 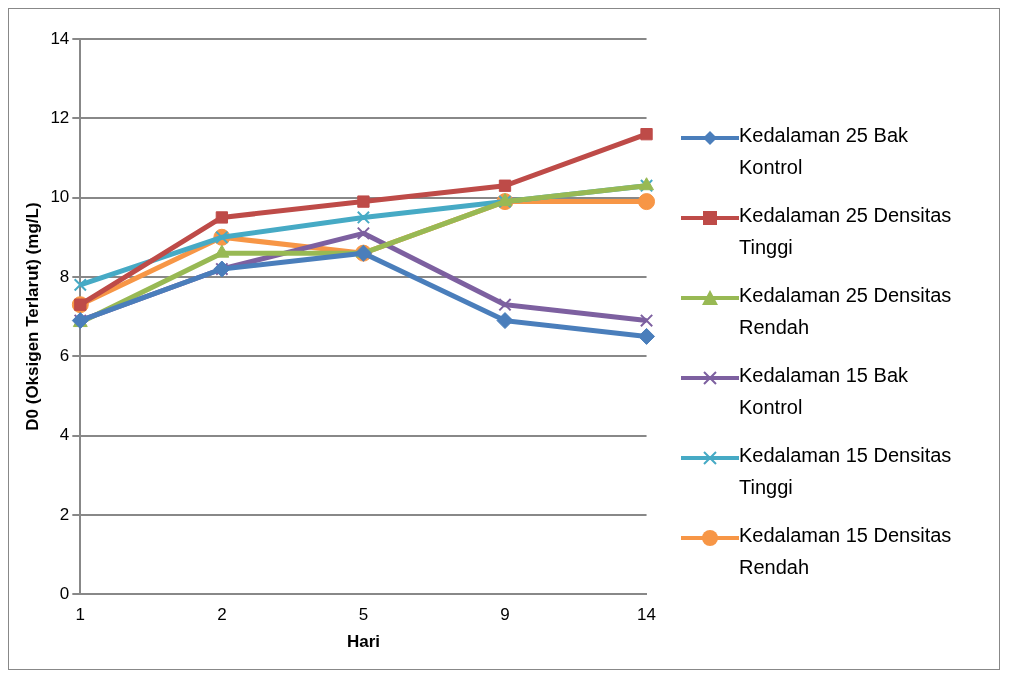 I want to click on y-tick-label: 10, so click(x=60, y=197).